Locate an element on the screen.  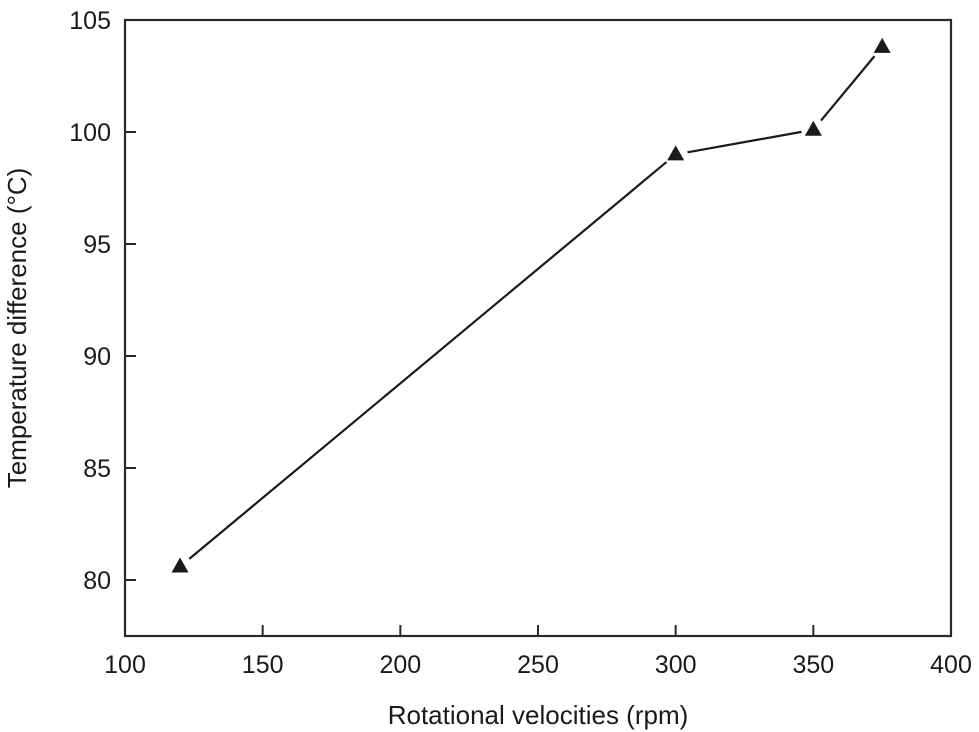
y-tick-label: 105 is located at coordinates (90, 21).